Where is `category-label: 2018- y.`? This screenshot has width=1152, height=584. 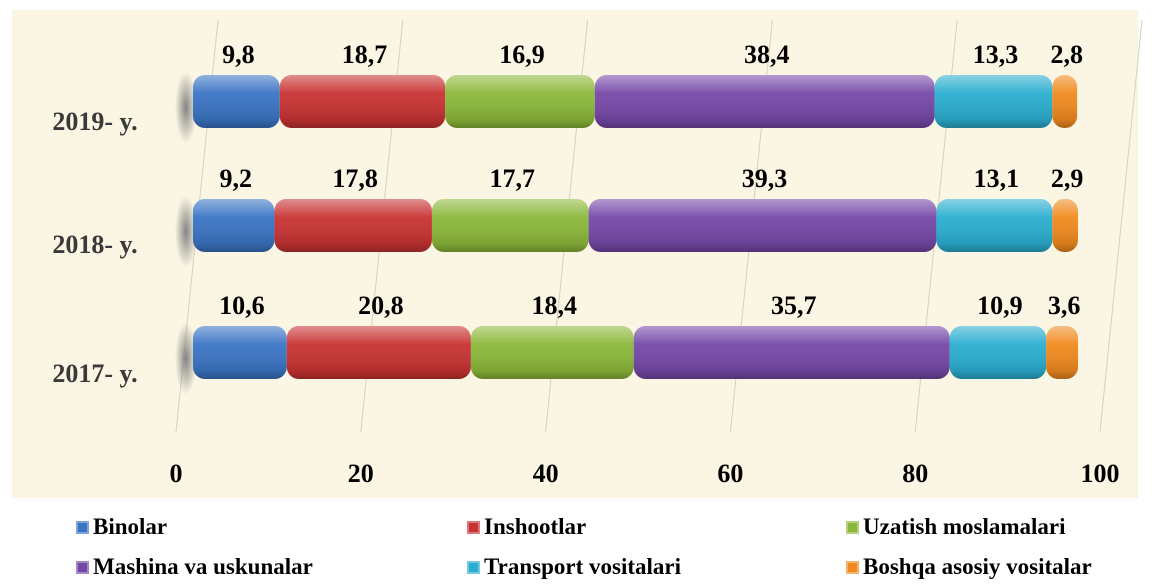
category-label: 2018- y. is located at coordinates (94, 244).